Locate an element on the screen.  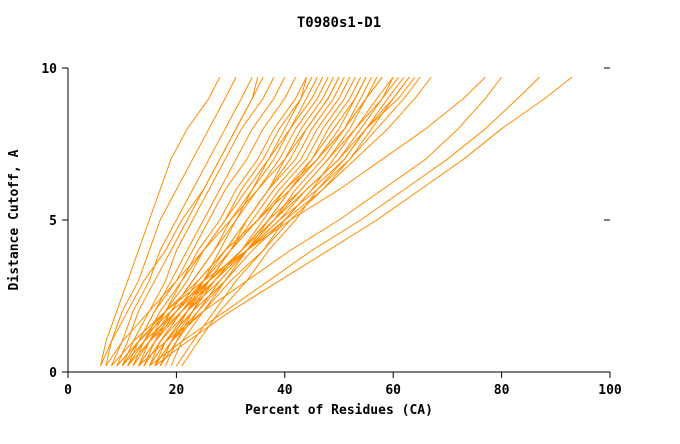
y-tick-label: 10 is located at coordinates (49, 69).